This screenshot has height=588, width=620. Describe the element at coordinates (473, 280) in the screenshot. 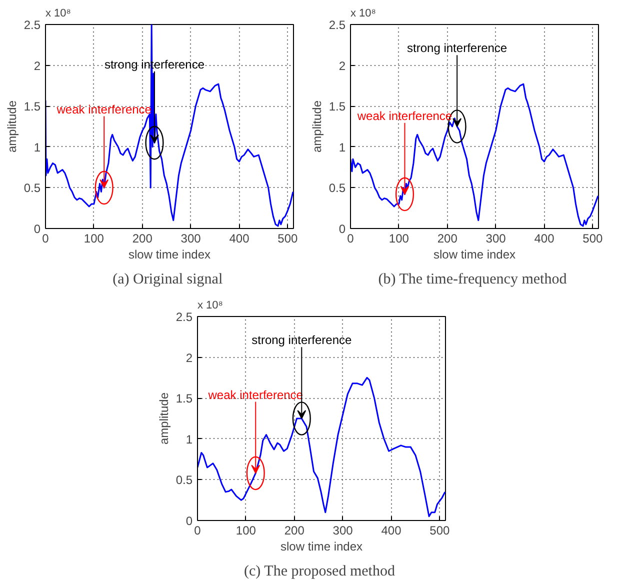

I see `text: (b) The time-frequency method` at that location.